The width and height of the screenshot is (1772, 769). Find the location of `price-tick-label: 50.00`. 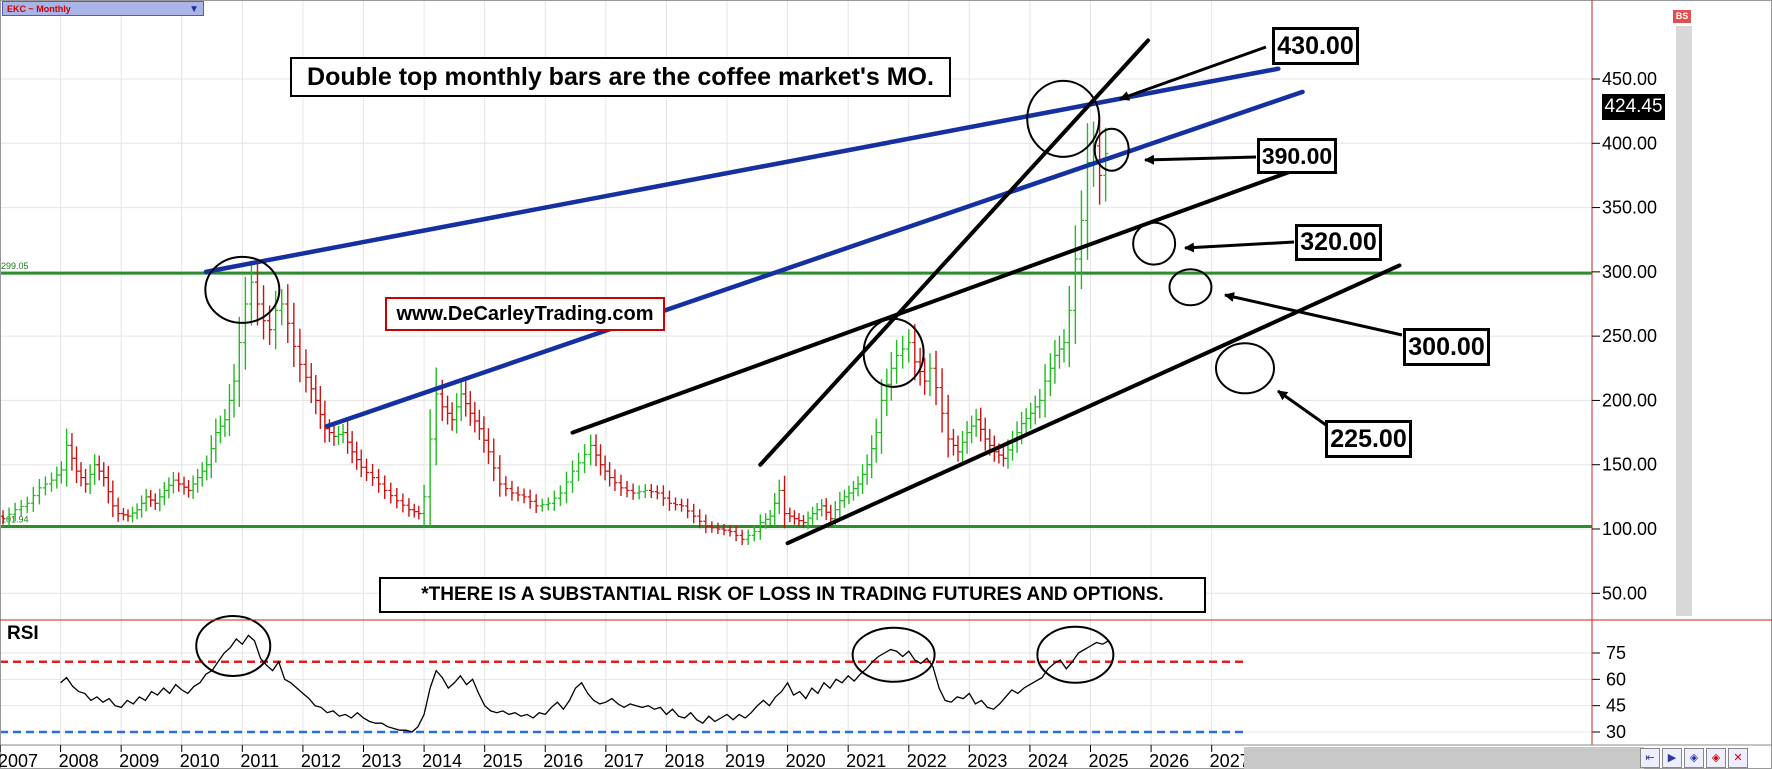

price-tick-label: 50.00 is located at coordinates (1624, 593).